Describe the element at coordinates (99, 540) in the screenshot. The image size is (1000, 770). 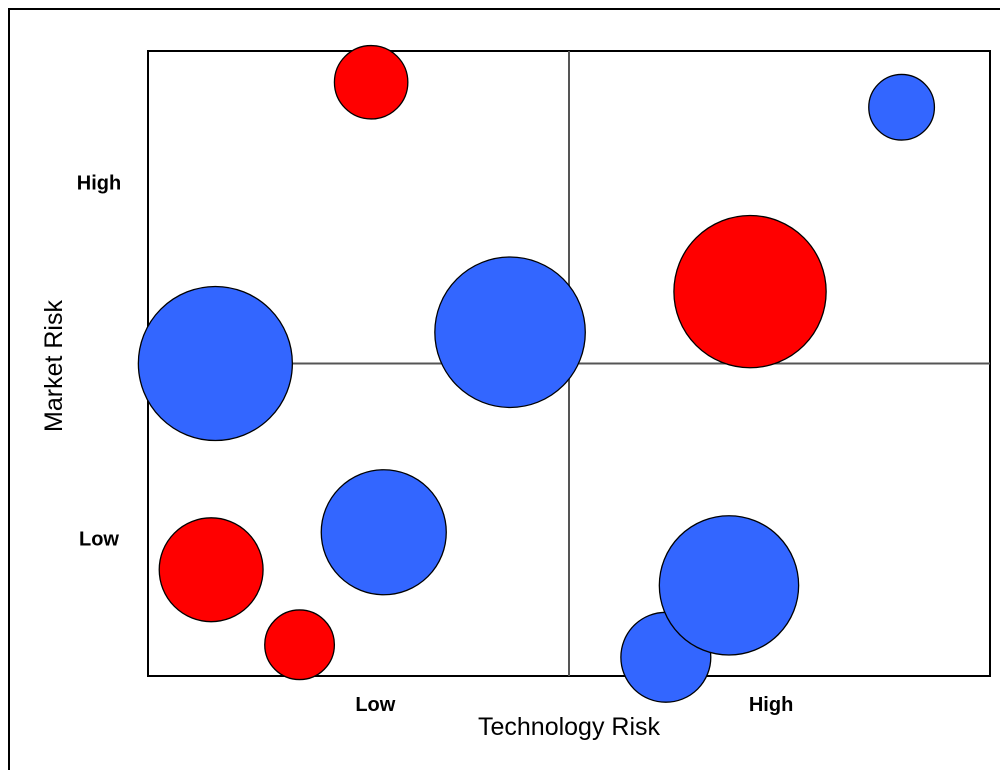
I see `y-tick-label: Low` at that location.